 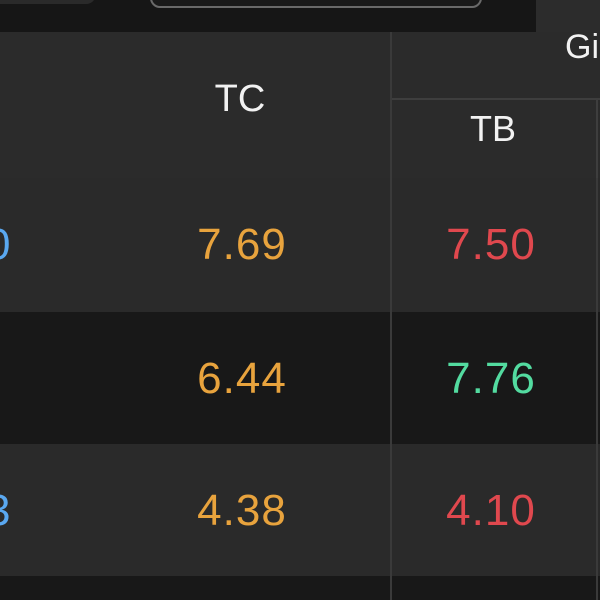 I want to click on row-tc-value: 6.44, so click(x=242, y=378).